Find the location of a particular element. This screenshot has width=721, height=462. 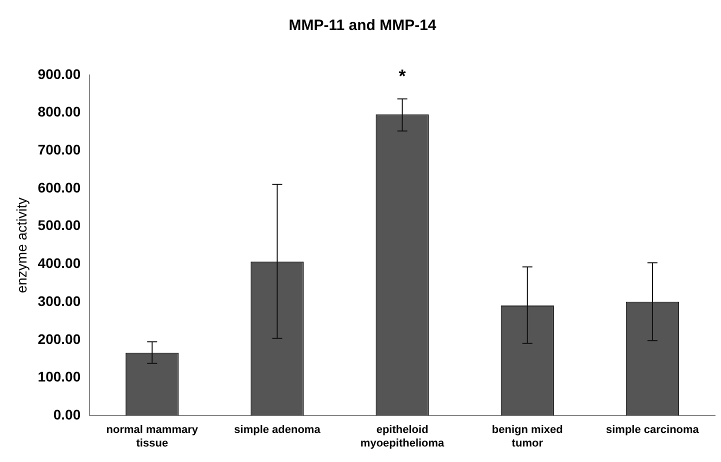

x-tick-label: epitheloid myoepithelioma is located at coordinates (403, 437).